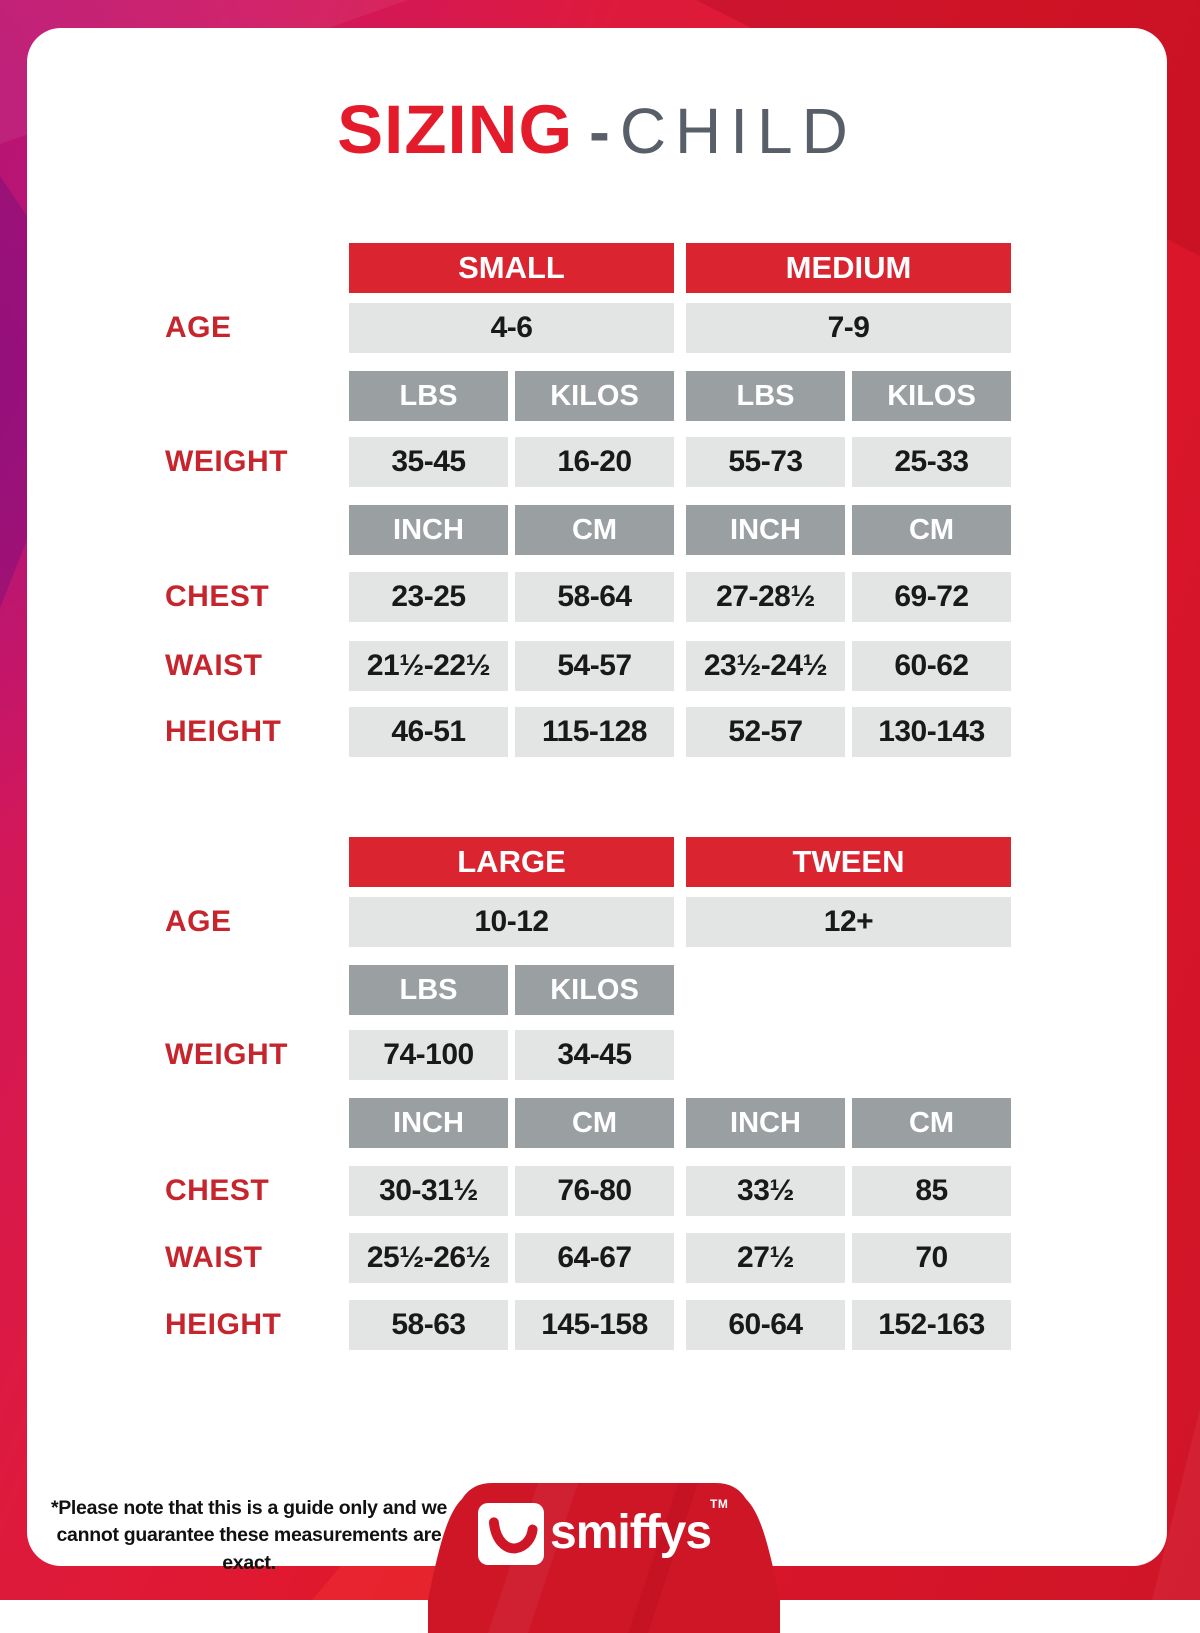  I want to click on size-header-cell: MEDIUM, so click(848, 268).